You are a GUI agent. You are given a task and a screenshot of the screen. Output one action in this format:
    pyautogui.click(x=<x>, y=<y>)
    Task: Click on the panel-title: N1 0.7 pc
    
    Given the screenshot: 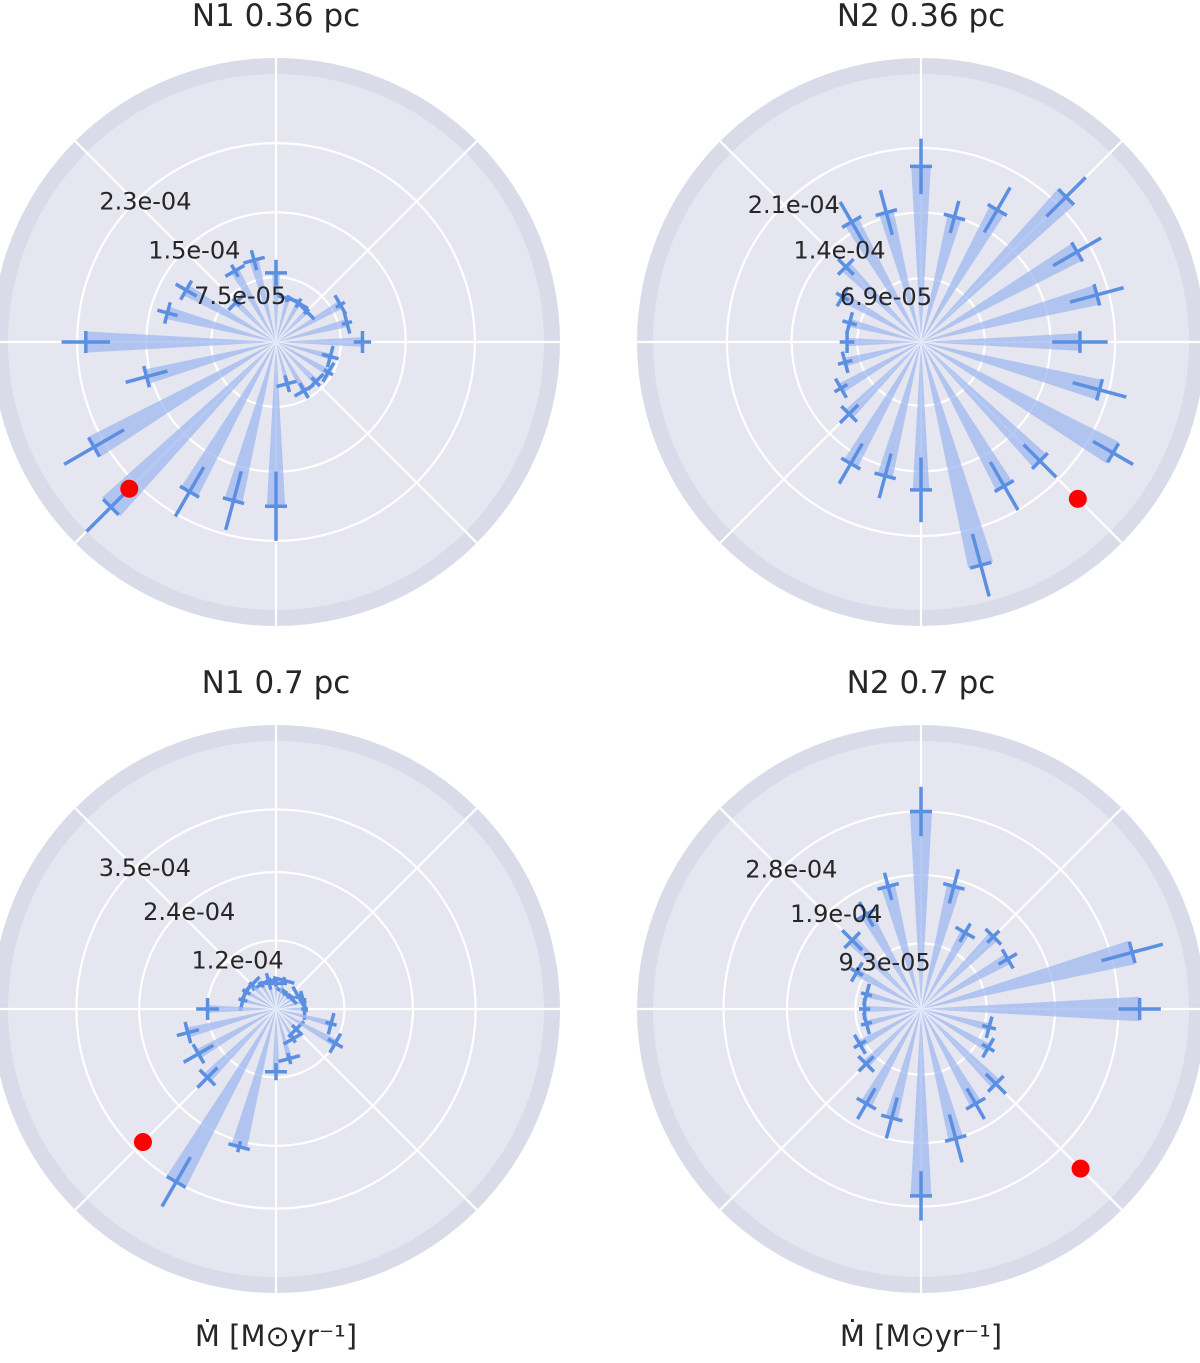 What is the action you would take?
    pyautogui.click(x=276, y=683)
    